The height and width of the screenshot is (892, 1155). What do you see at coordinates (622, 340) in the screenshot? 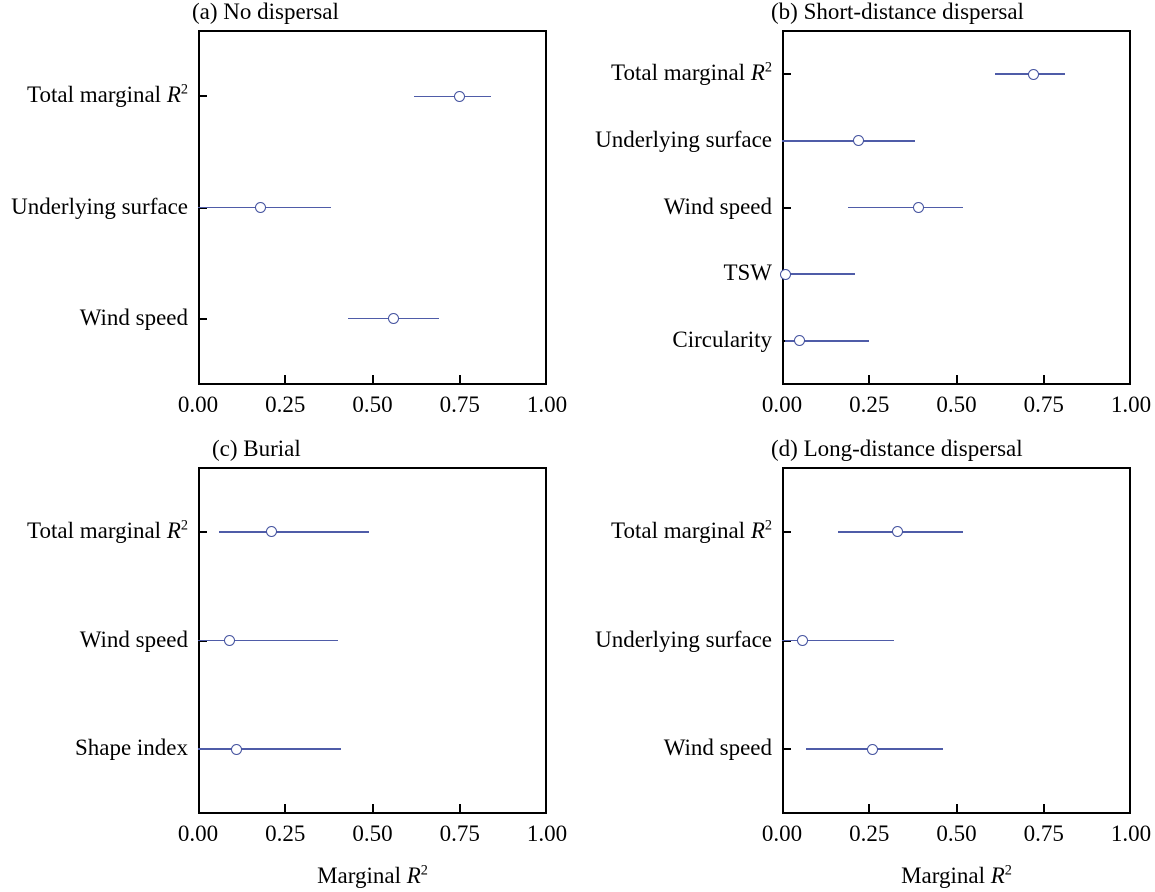
I see `category-label-circularity: Circularity` at bounding box center [622, 340].